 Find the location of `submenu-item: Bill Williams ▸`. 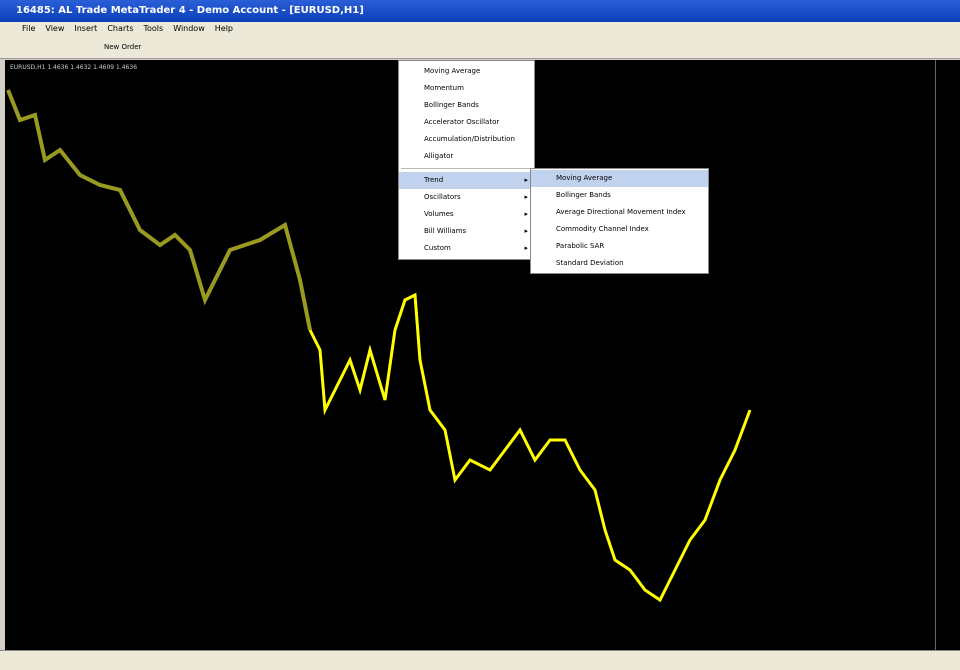

submenu-item: Bill Williams ▸ is located at coordinates (466, 231).